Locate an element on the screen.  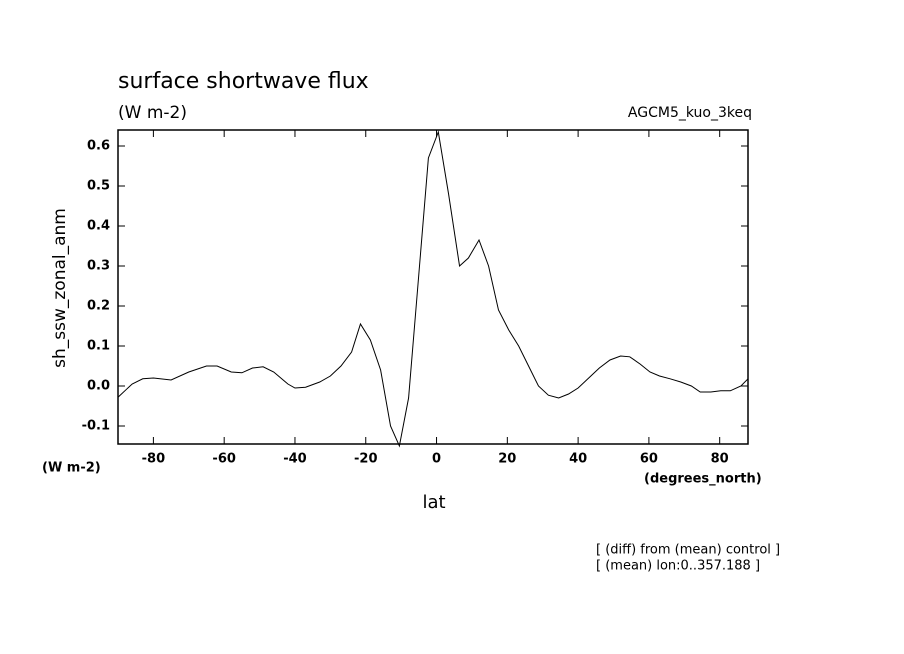
y-tick-label: 0.3 is located at coordinates (98, 266).